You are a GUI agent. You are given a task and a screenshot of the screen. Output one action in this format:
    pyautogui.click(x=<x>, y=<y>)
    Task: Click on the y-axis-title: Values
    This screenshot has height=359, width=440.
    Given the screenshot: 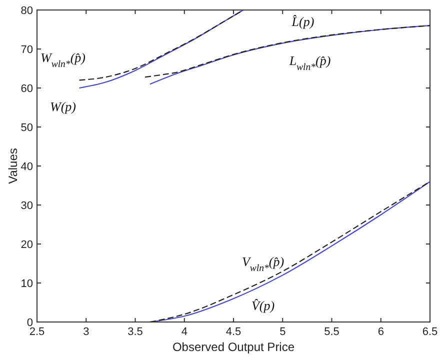 What is the action you would take?
    pyautogui.click(x=13, y=166)
    